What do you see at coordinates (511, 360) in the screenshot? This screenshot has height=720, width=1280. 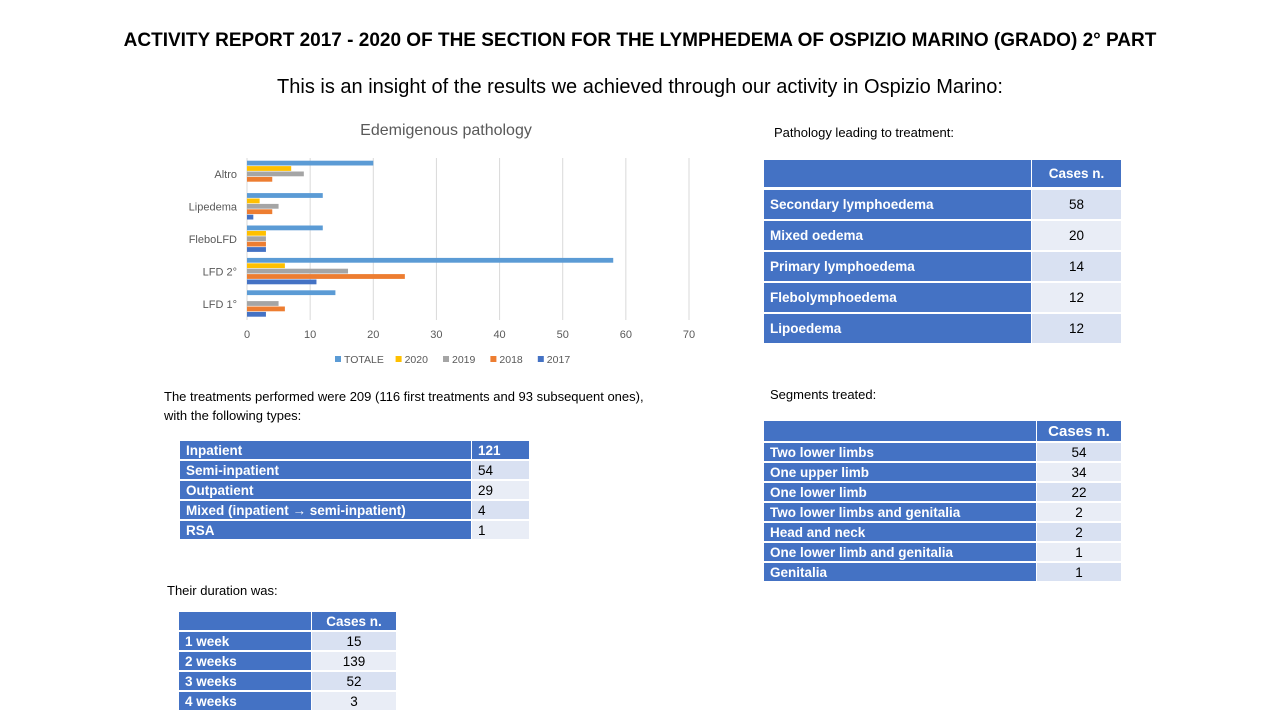 I see `legend-label: 2018` at bounding box center [511, 360].